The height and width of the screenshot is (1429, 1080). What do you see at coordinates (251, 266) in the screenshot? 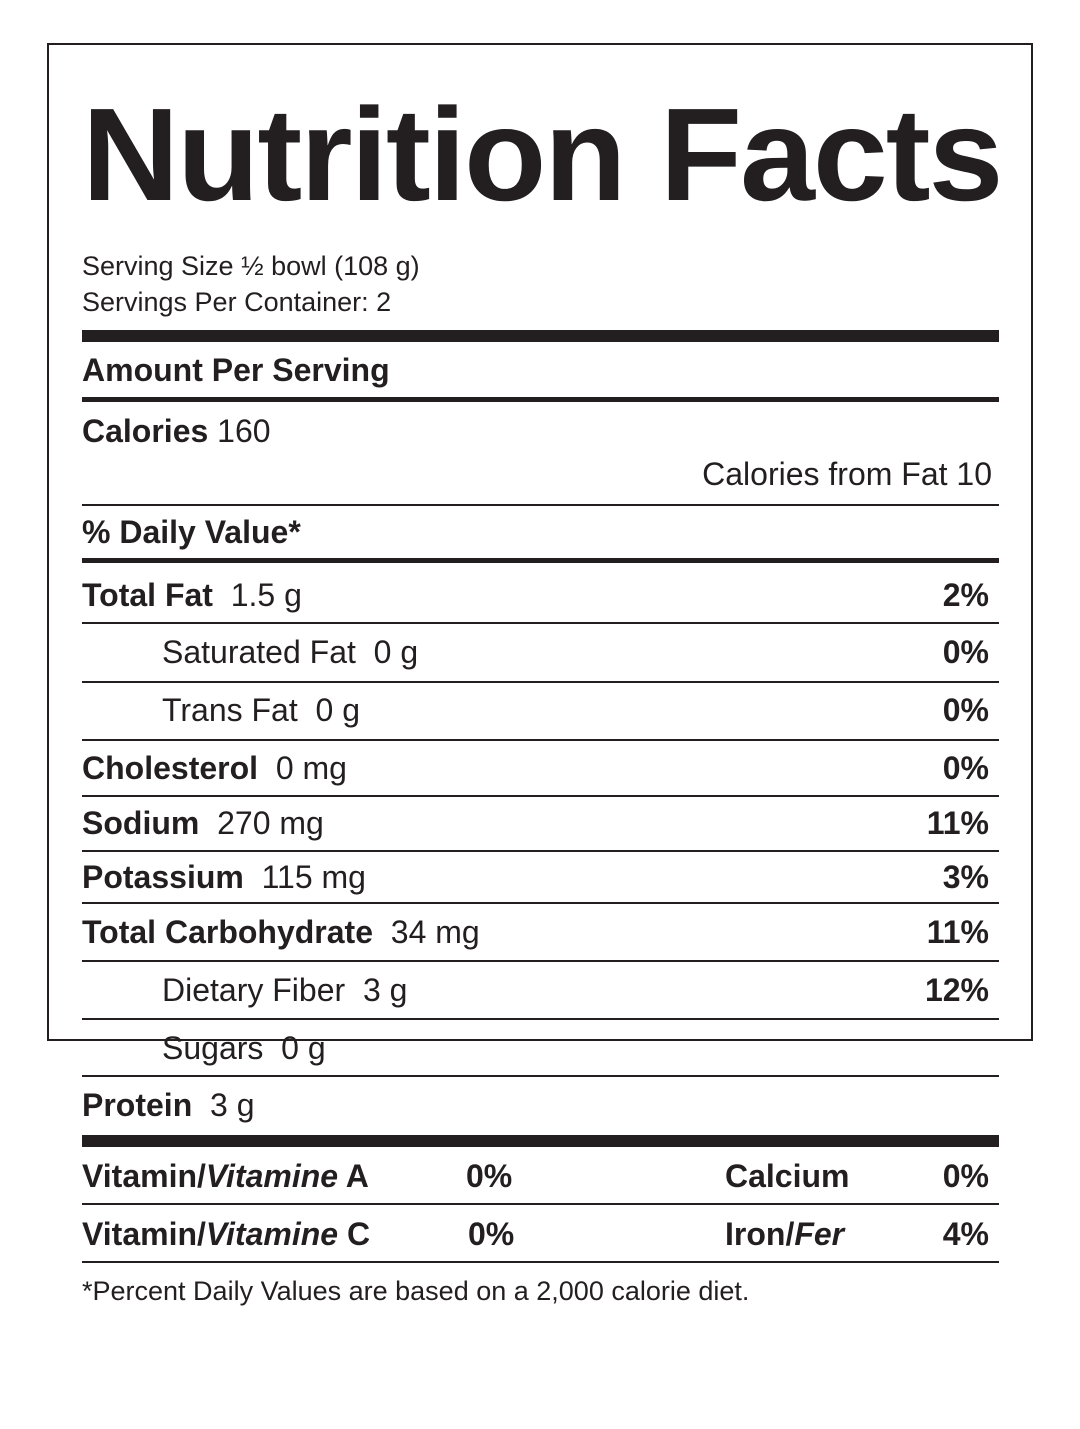
I see `serving-size: Serving Size ½ bowl (108 g)` at bounding box center [251, 266].